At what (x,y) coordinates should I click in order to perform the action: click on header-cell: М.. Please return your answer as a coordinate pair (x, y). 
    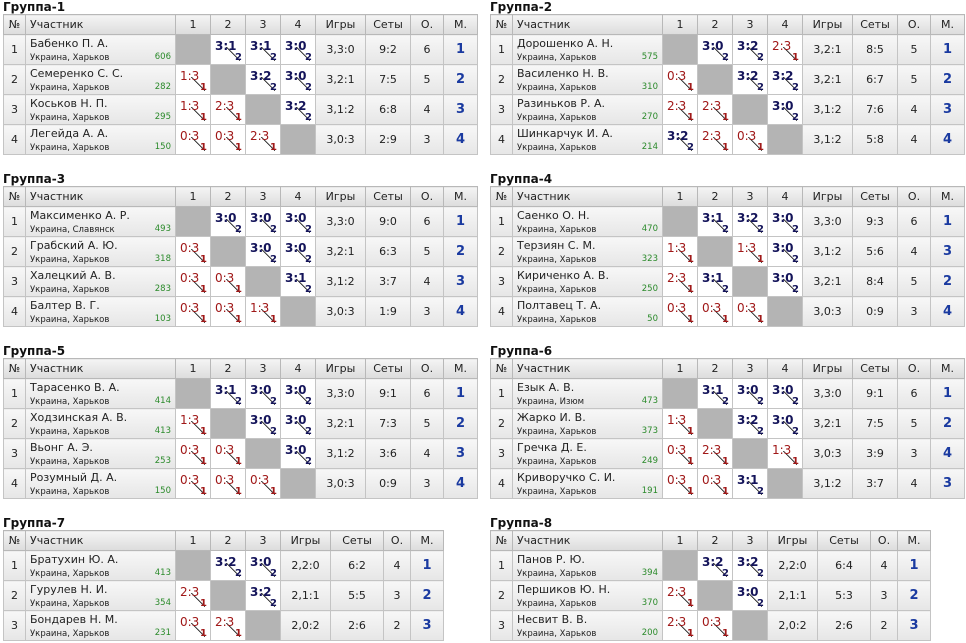
    Looking at the image, I should click on (947, 368).